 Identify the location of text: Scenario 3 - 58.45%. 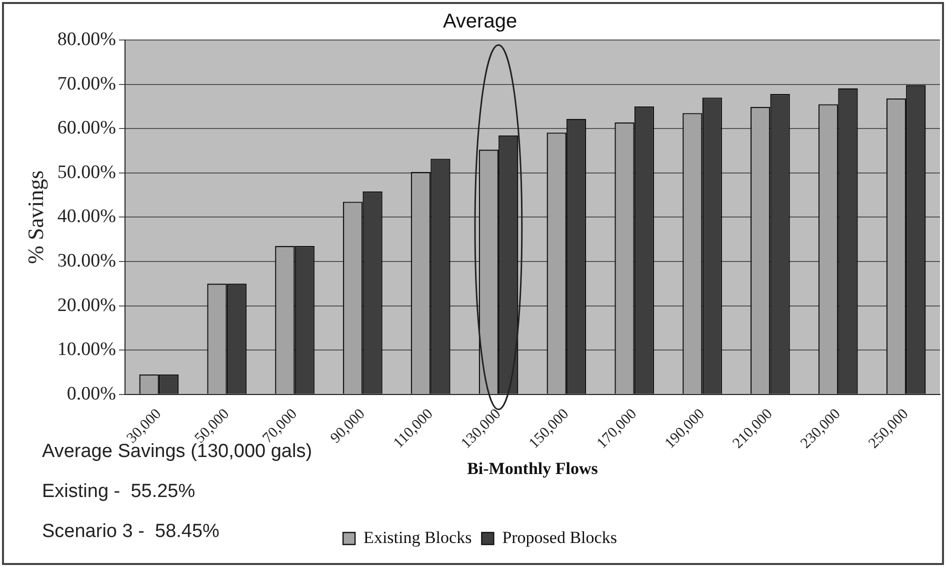
(131, 531).